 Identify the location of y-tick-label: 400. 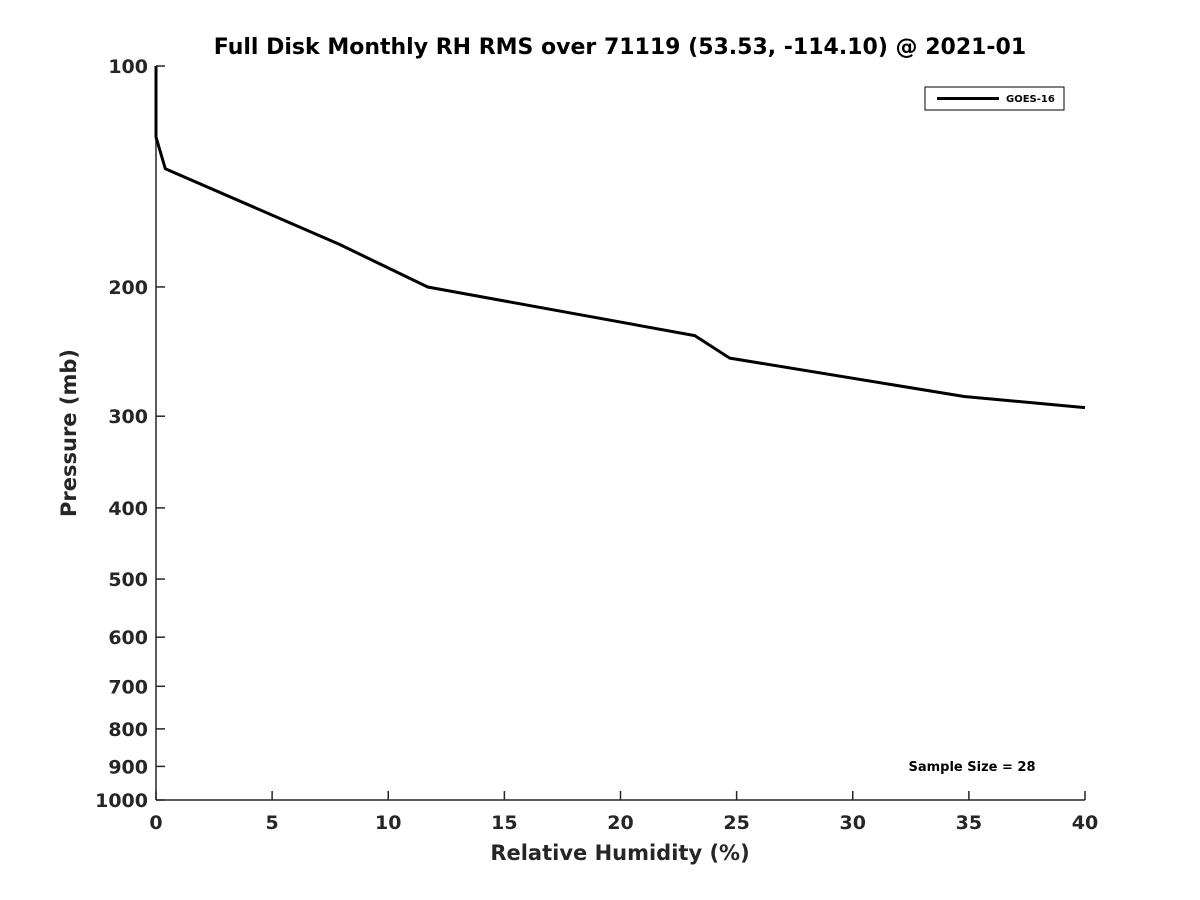
(128, 509).